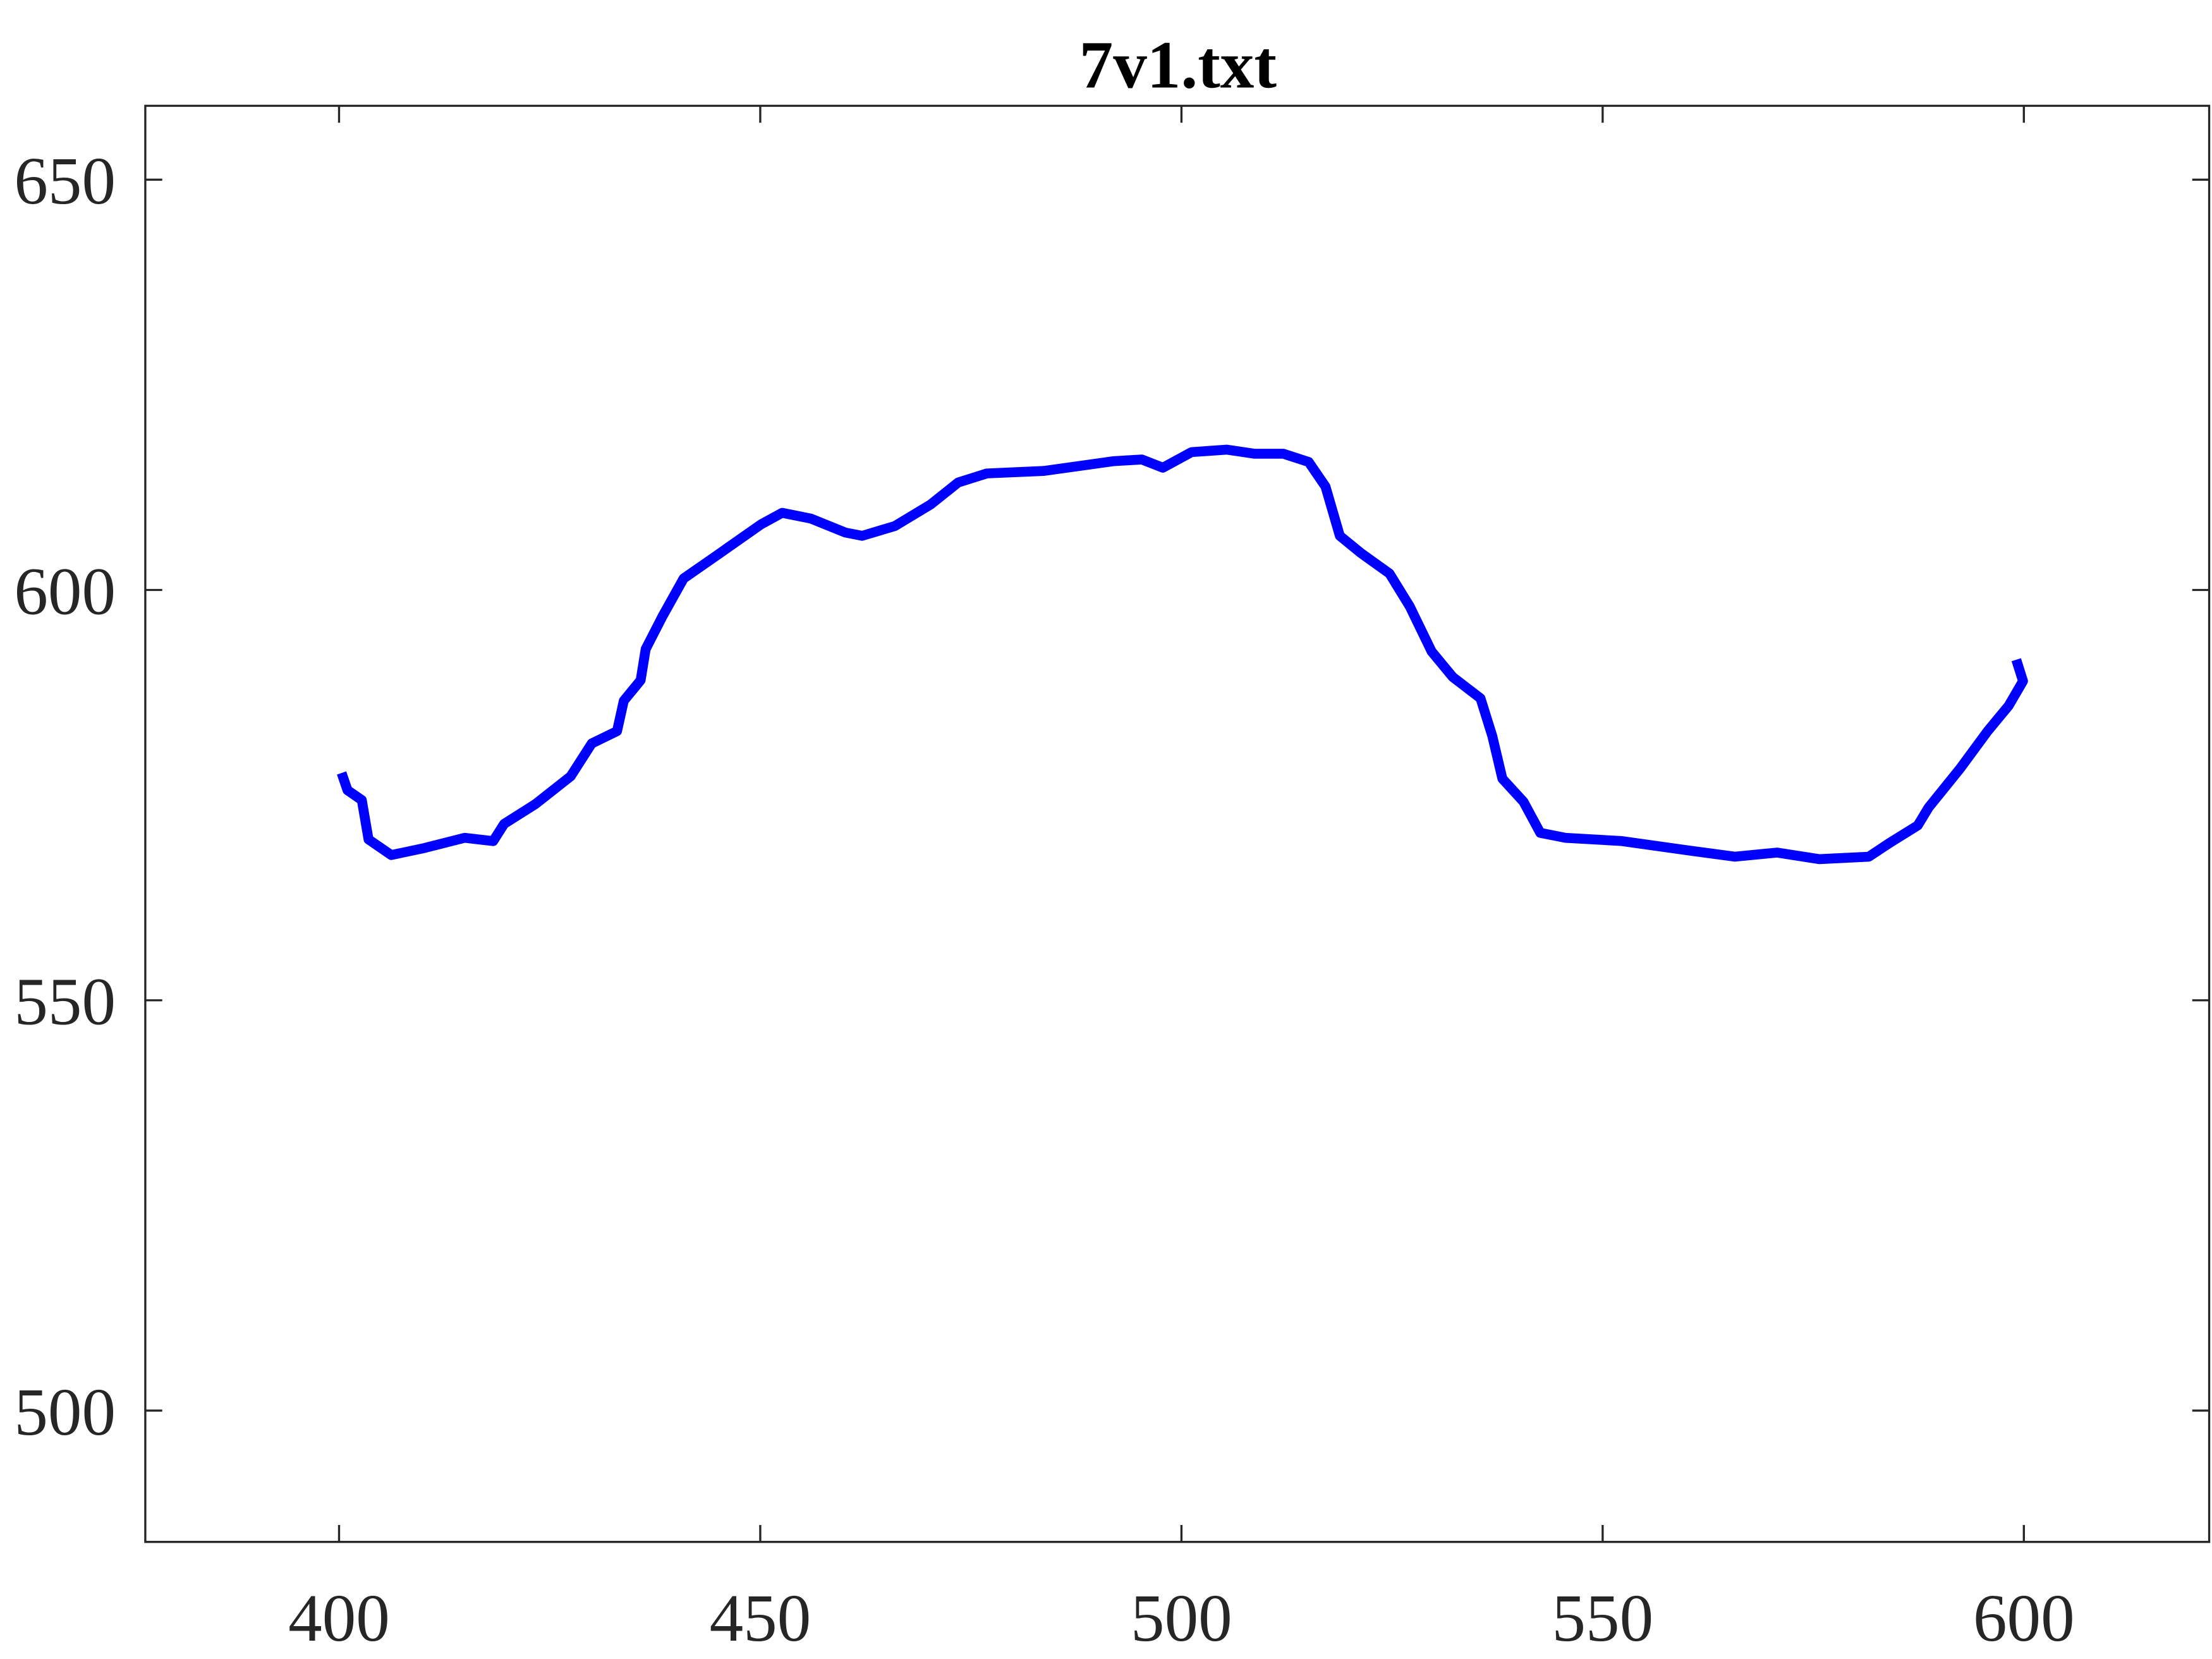  What do you see at coordinates (761, 1618) in the screenshot?
I see `x-tick-label: 450` at bounding box center [761, 1618].